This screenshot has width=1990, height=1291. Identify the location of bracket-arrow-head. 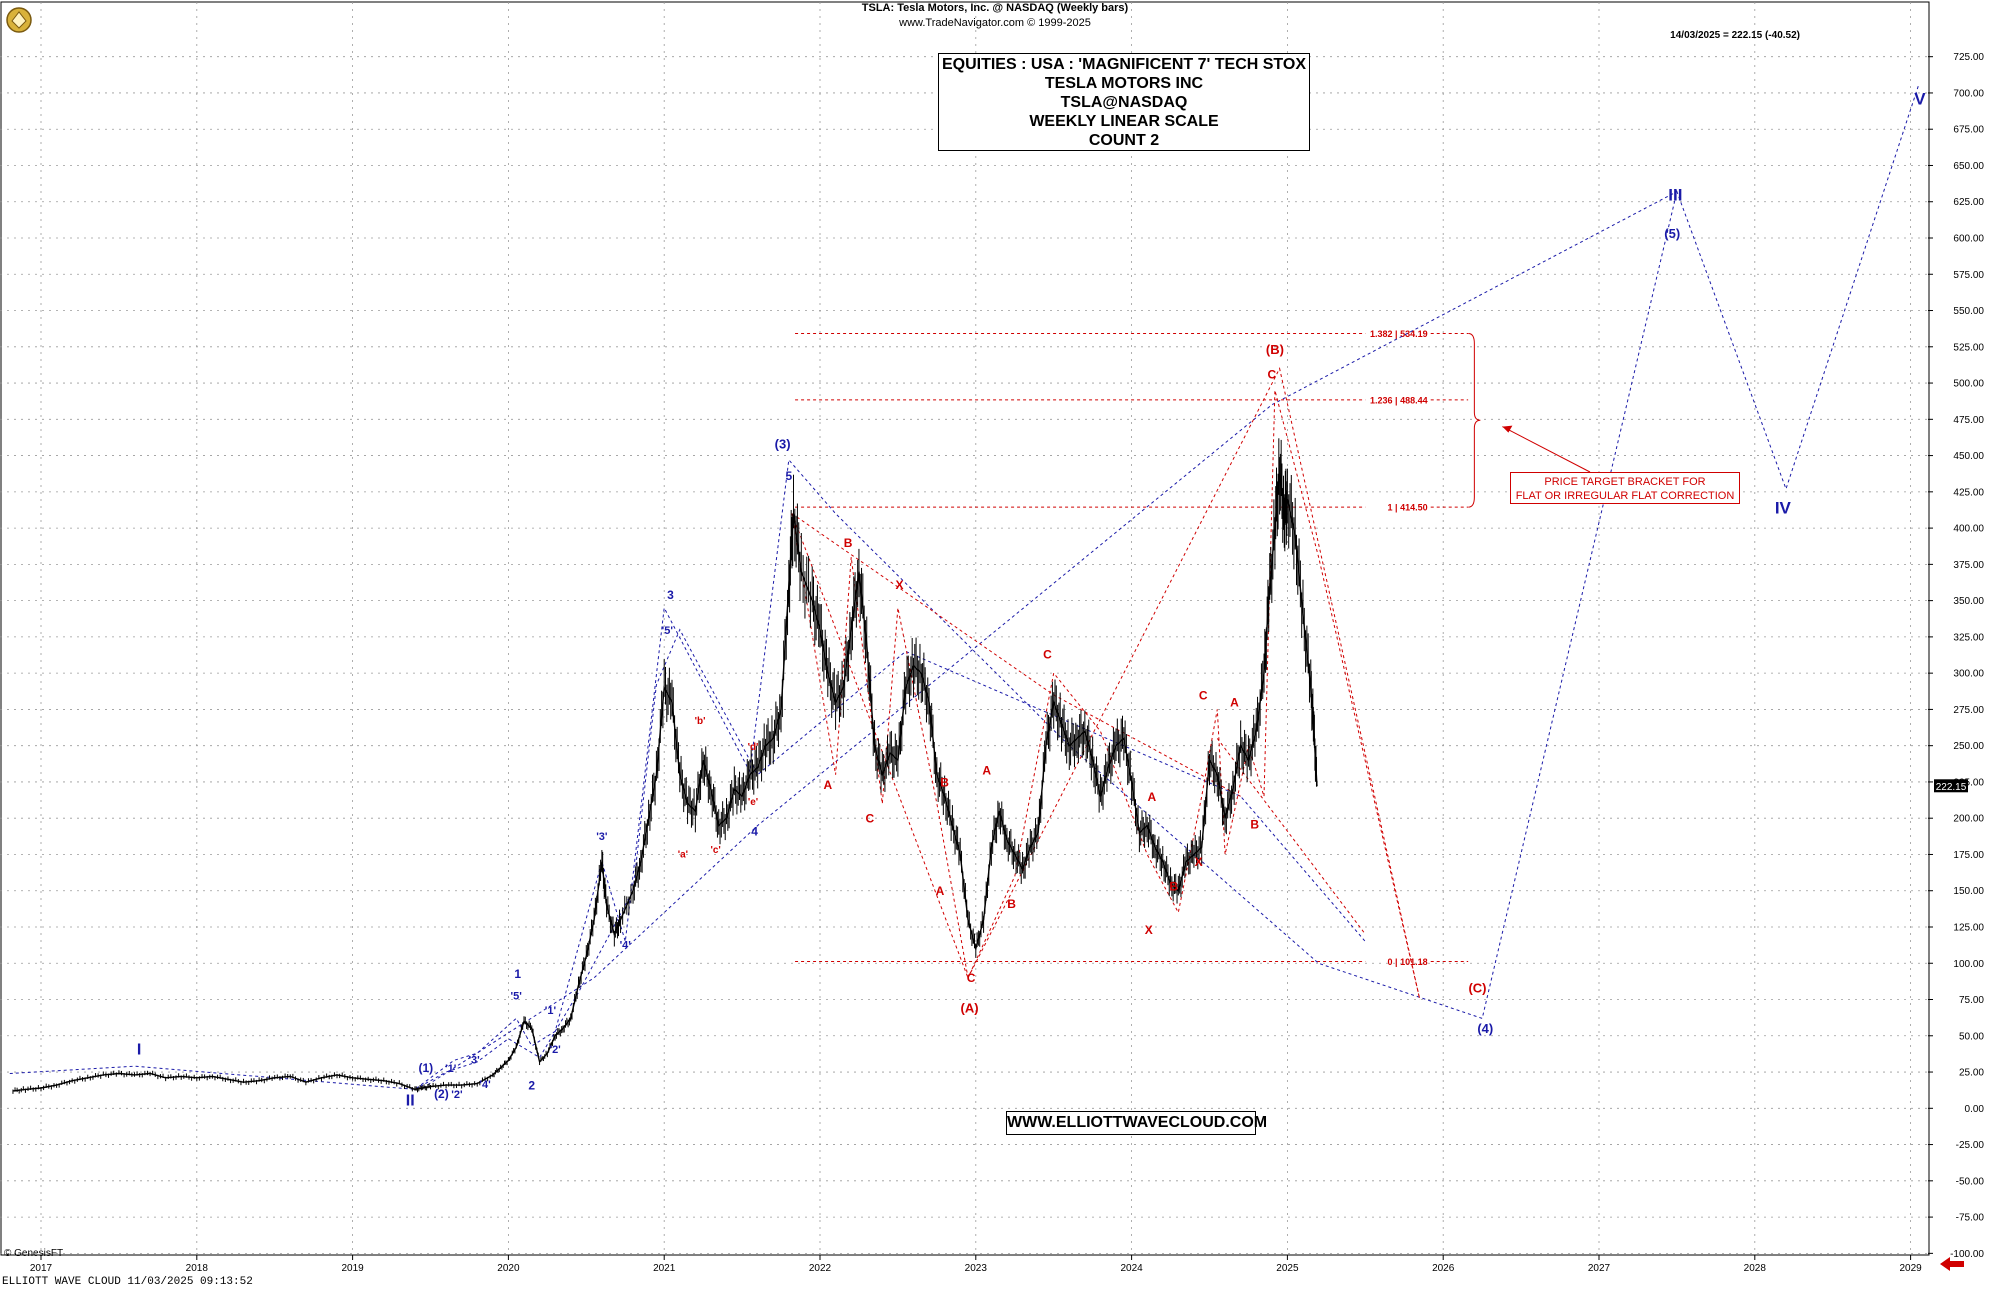
(1507, 429).